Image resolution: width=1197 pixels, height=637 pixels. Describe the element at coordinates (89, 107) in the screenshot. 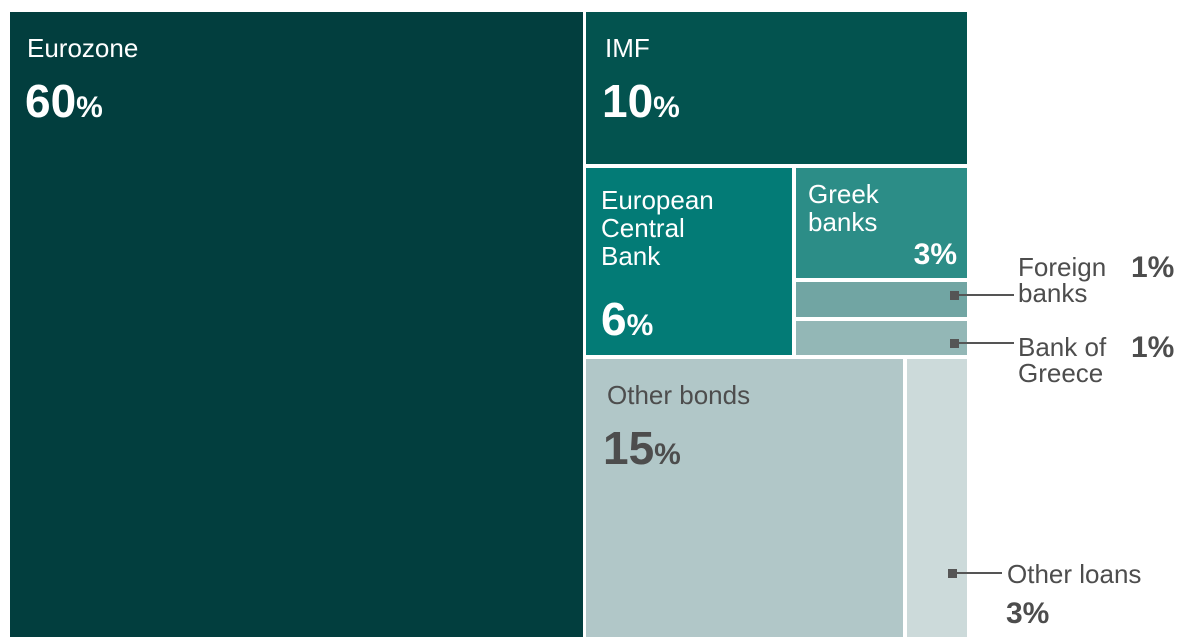

I see `eurozone-value-unit: %` at that location.